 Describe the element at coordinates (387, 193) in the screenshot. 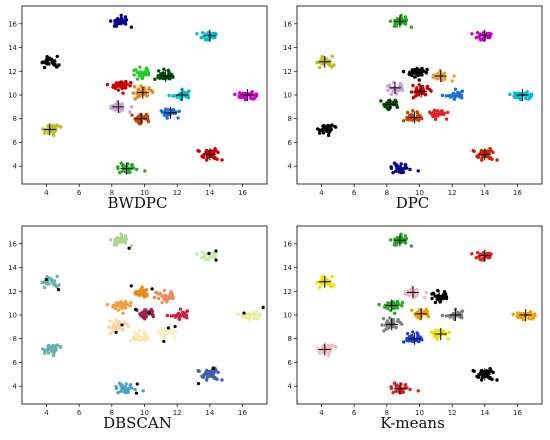

I see `x-tick-label: 8` at that location.